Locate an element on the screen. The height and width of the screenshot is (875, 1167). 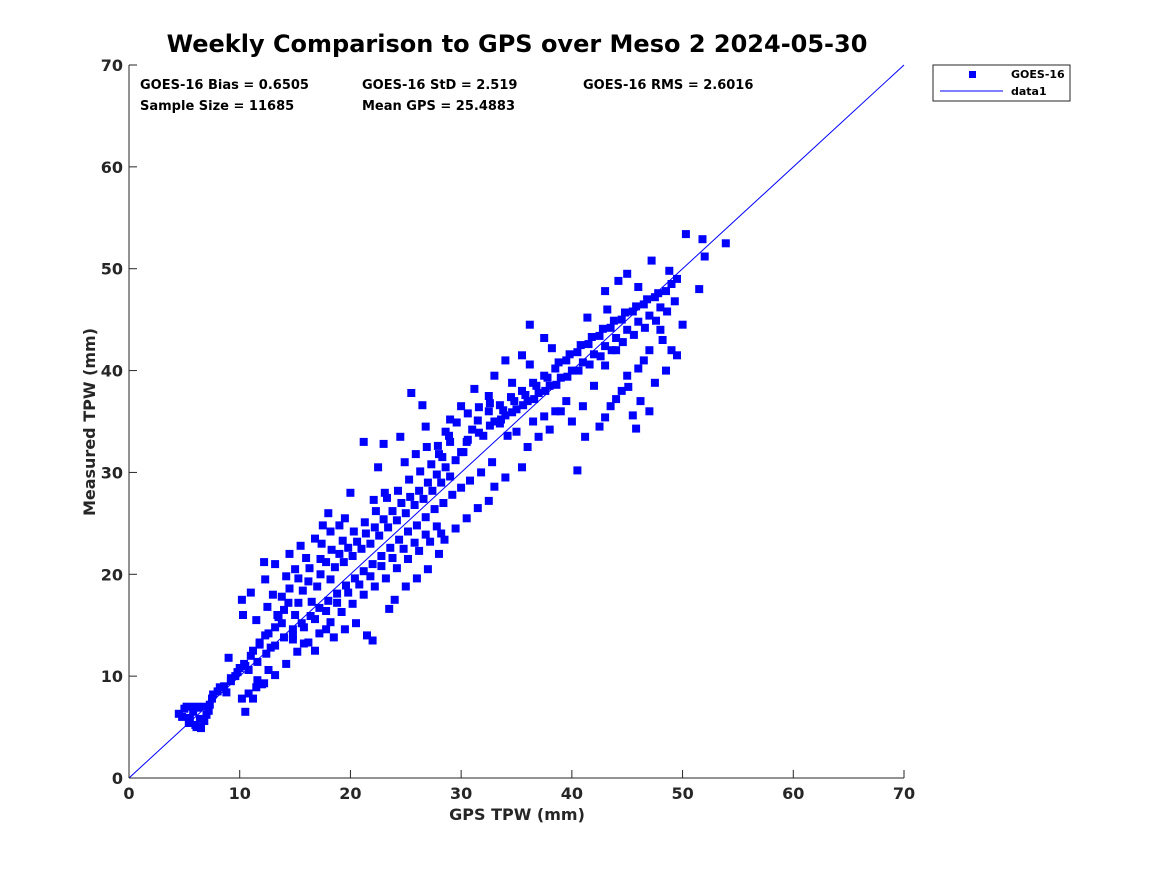
x-tick-label: 0 is located at coordinates (128, 793).